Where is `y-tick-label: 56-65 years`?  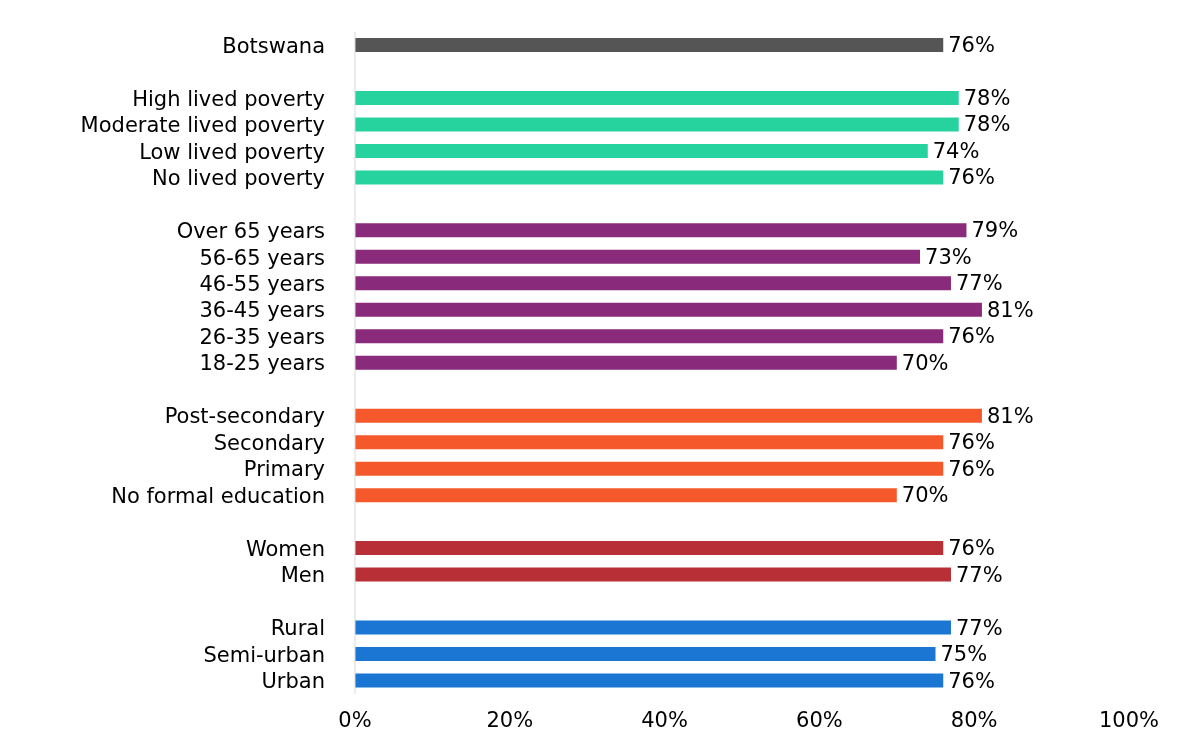 y-tick-label: 56-65 years is located at coordinates (262, 257).